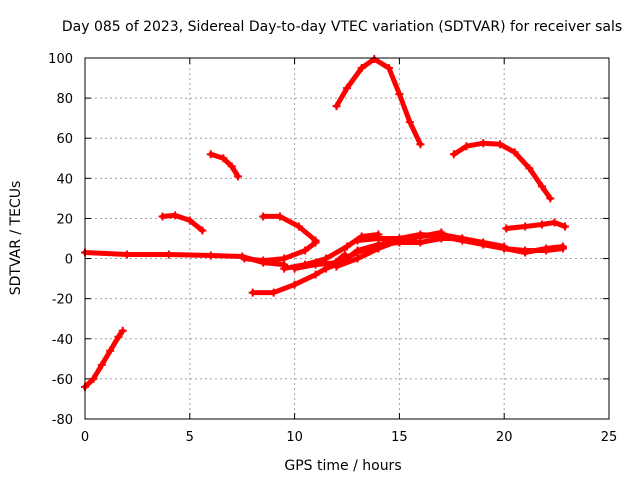 This screenshot has height=480, width=640. I want to click on x-tick-label: 0, so click(85, 437).